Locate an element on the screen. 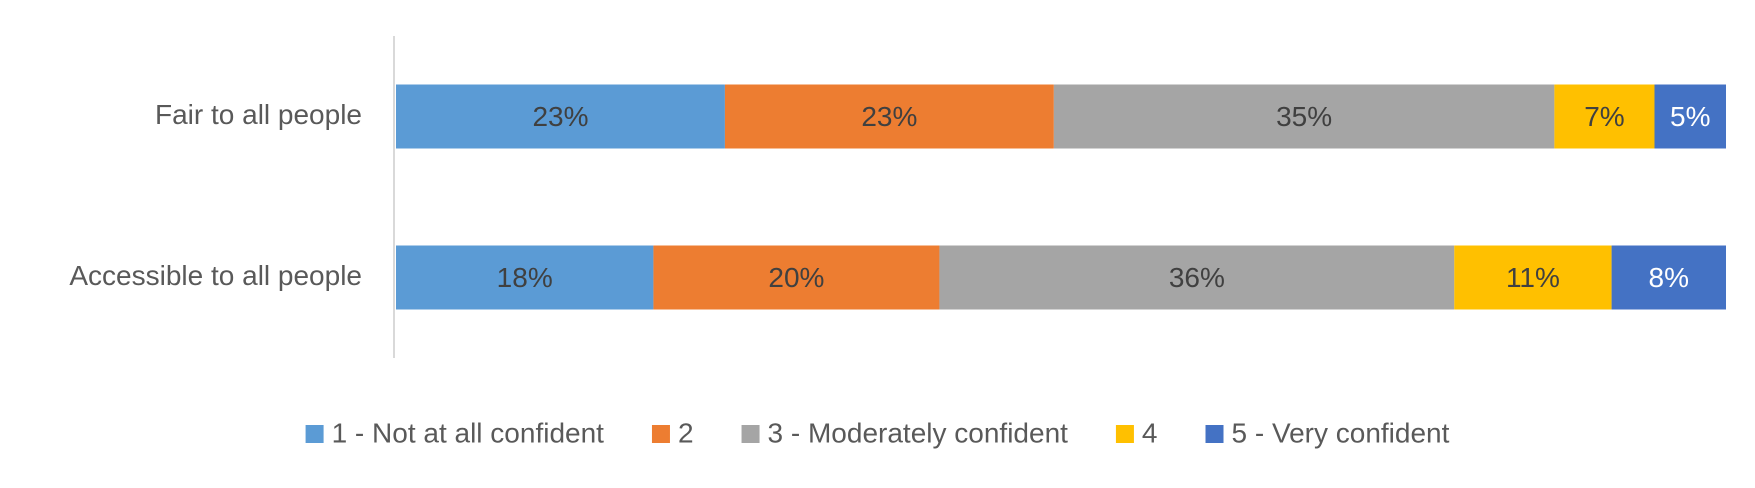  data-label: 5% is located at coordinates (1690, 116).